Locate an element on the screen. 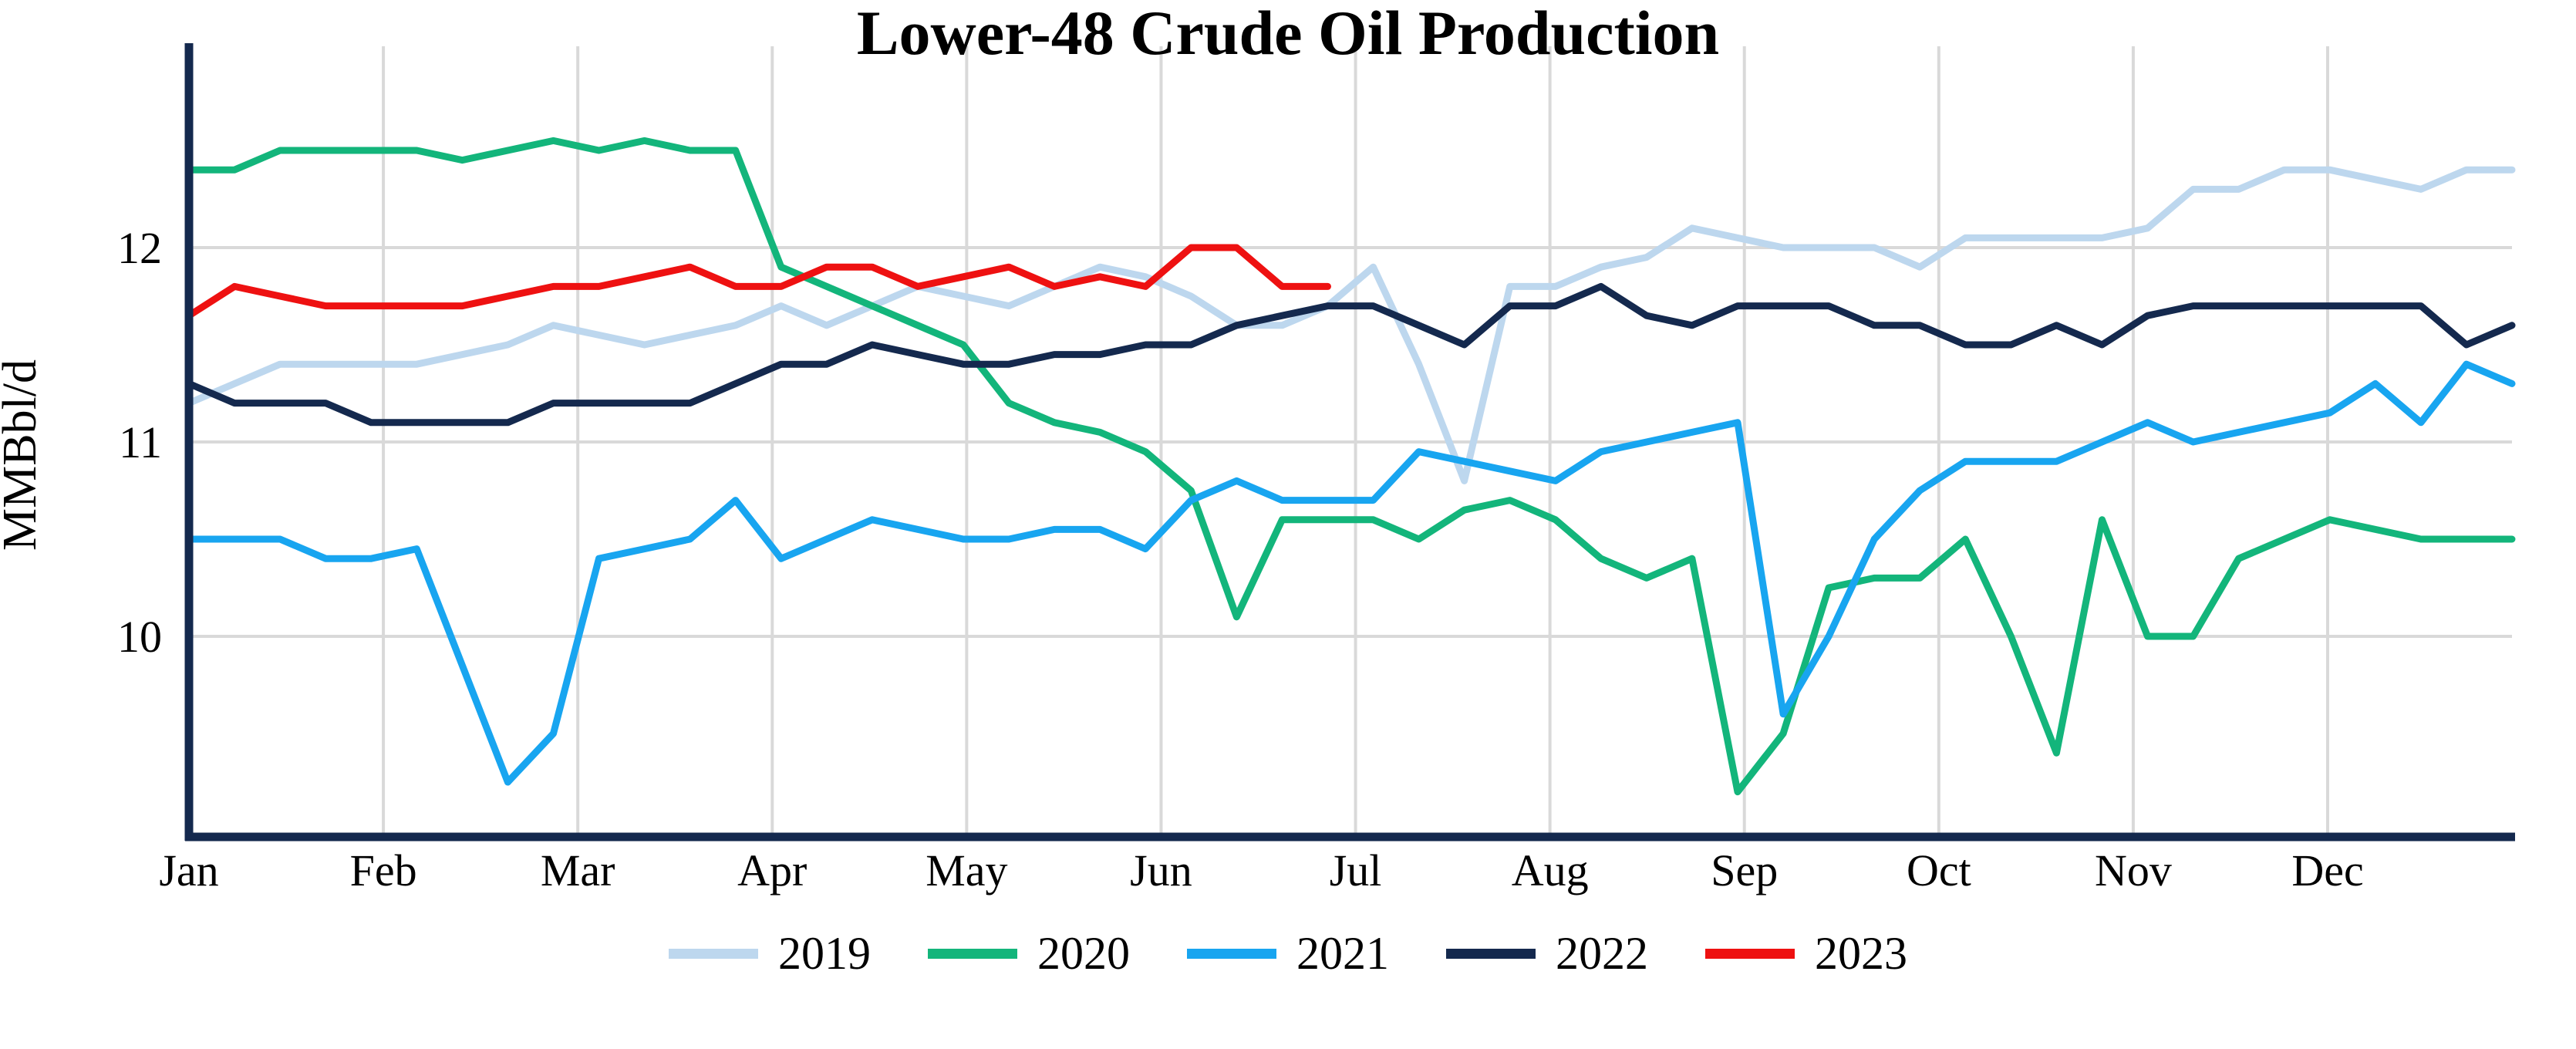 The width and height of the screenshot is (2576, 1049). y-tick-label-12: 12 is located at coordinates (139, 248).